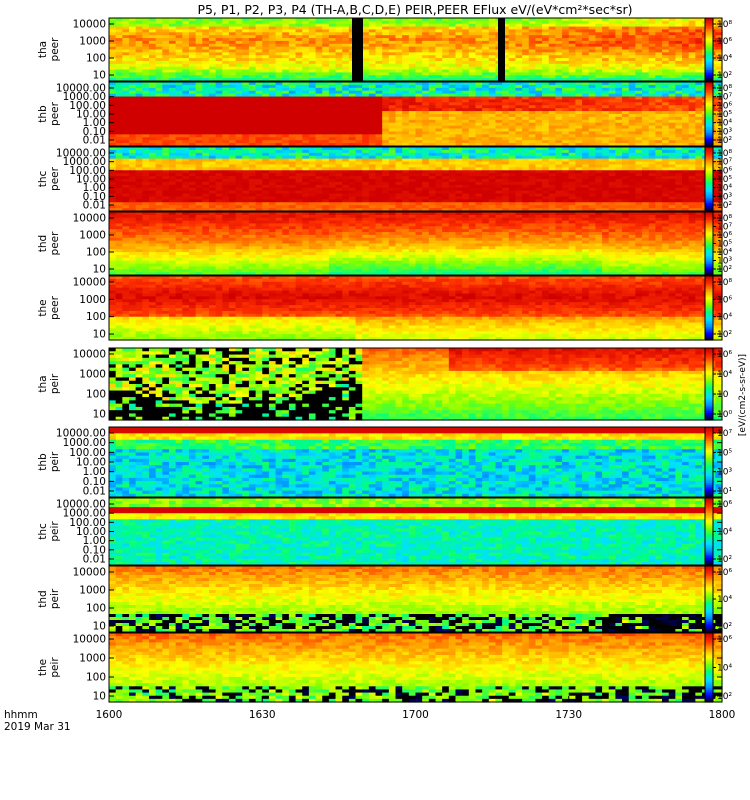 Image resolution: width=750 pixels, height=800 pixels. What do you see at coordinates (92, 42) in the screenshot?
I see `y-tick-label: 1000` at bounding box center [92, 42].